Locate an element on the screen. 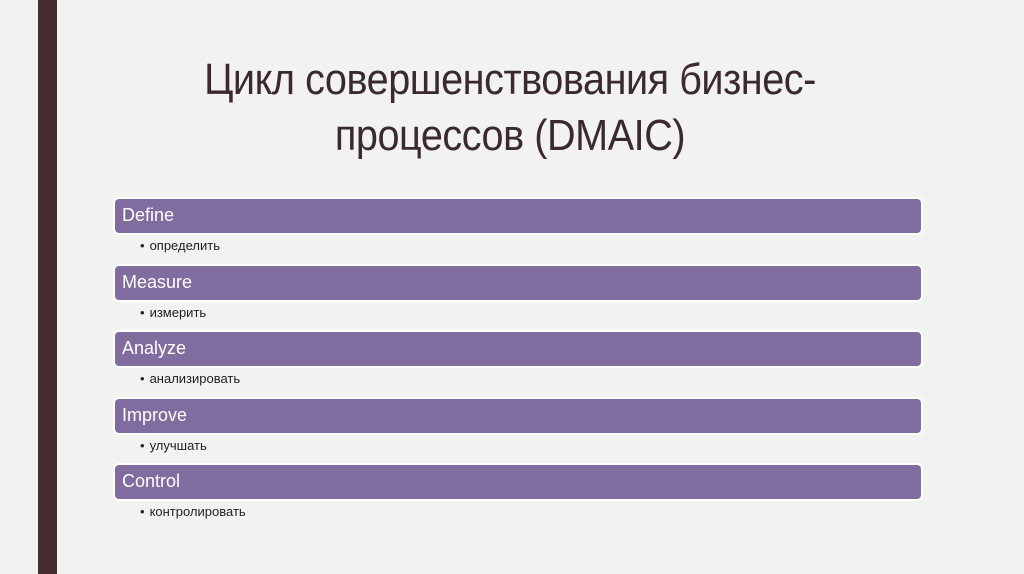  step-header-box: Control is located at coordinates (518, 482).